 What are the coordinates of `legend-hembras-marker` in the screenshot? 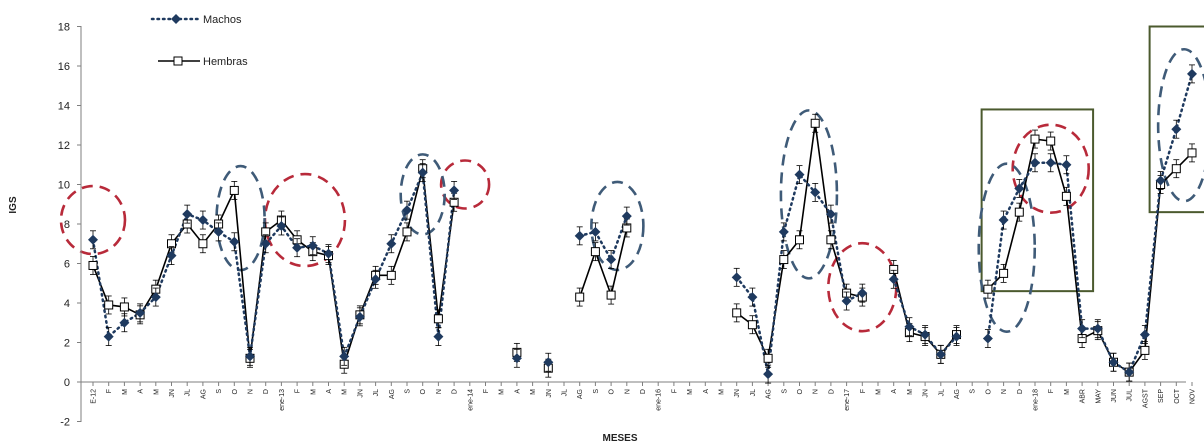 It's located at (178, 61).